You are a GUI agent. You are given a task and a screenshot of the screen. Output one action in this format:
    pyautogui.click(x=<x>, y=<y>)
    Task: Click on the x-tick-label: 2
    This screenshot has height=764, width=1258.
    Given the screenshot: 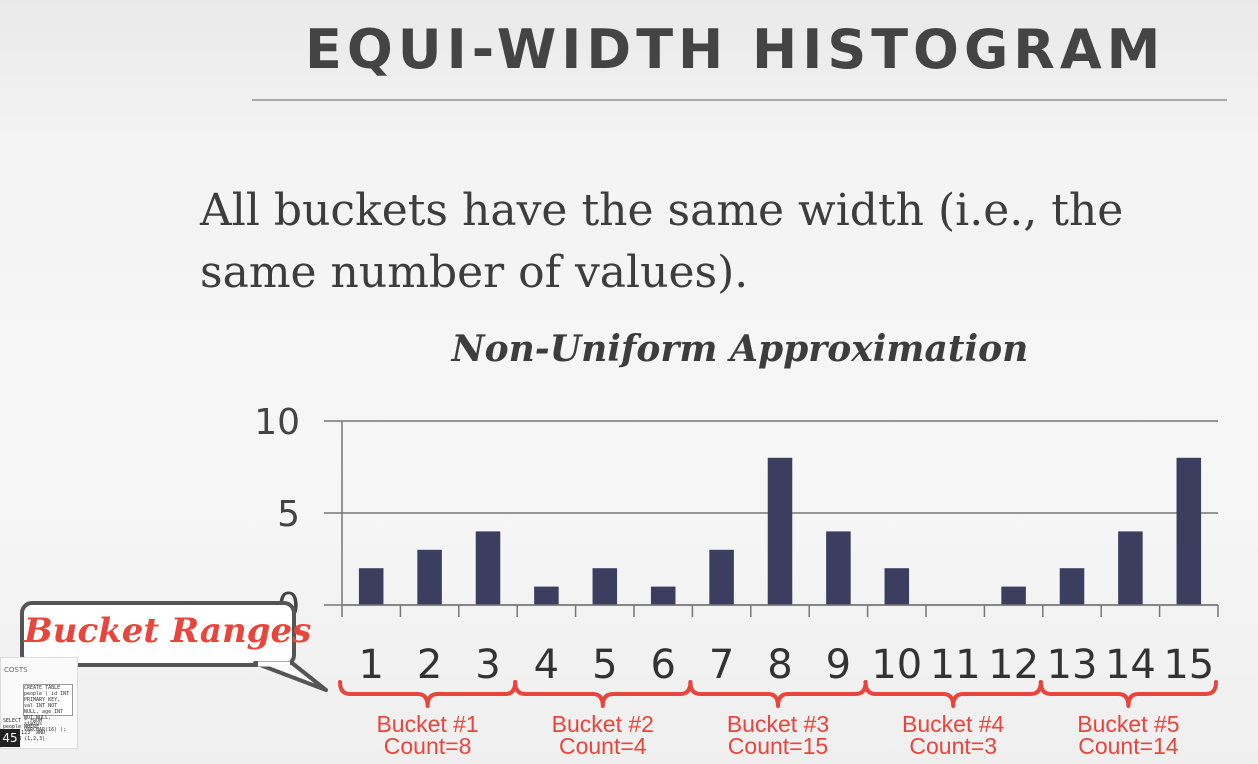 What is the action you would take?
    pyautogui.click(x=429, y=665)
    